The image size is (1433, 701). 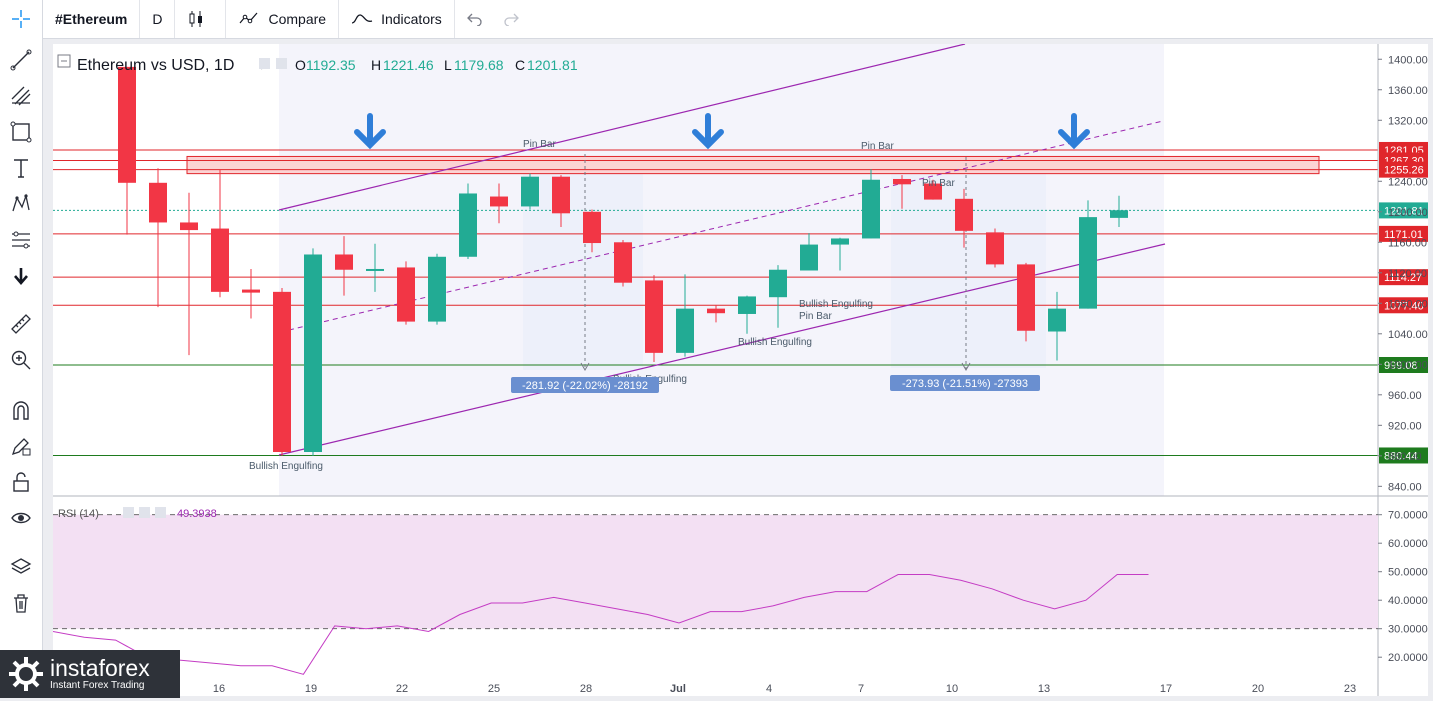 What do you see at coordinates (408, 65) in the screenshot?
I see `legend-h-value: 1221.46` at bounding box center [408, 65].